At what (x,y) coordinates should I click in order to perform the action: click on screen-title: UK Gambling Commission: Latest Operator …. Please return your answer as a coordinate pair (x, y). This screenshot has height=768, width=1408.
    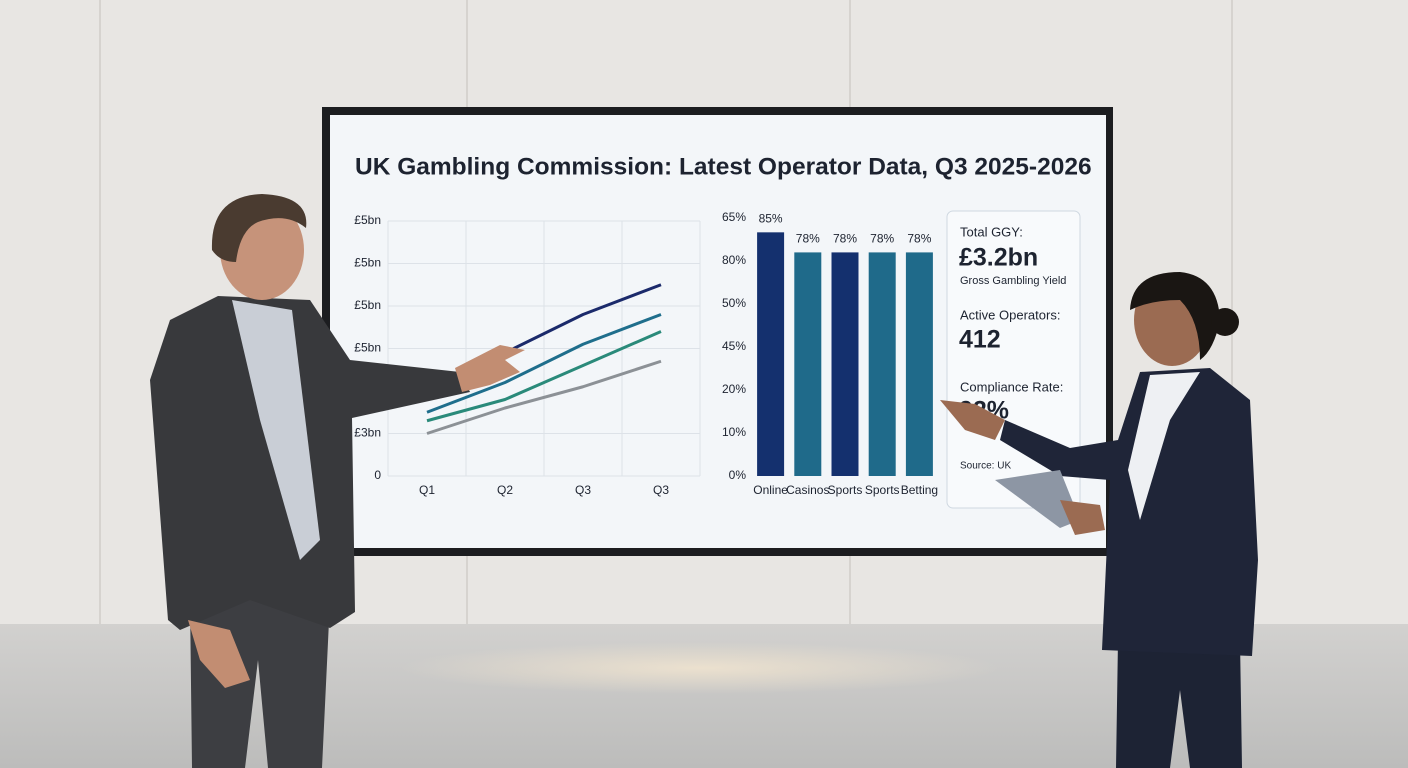
    Looking at the image, I should click on (723, 166).